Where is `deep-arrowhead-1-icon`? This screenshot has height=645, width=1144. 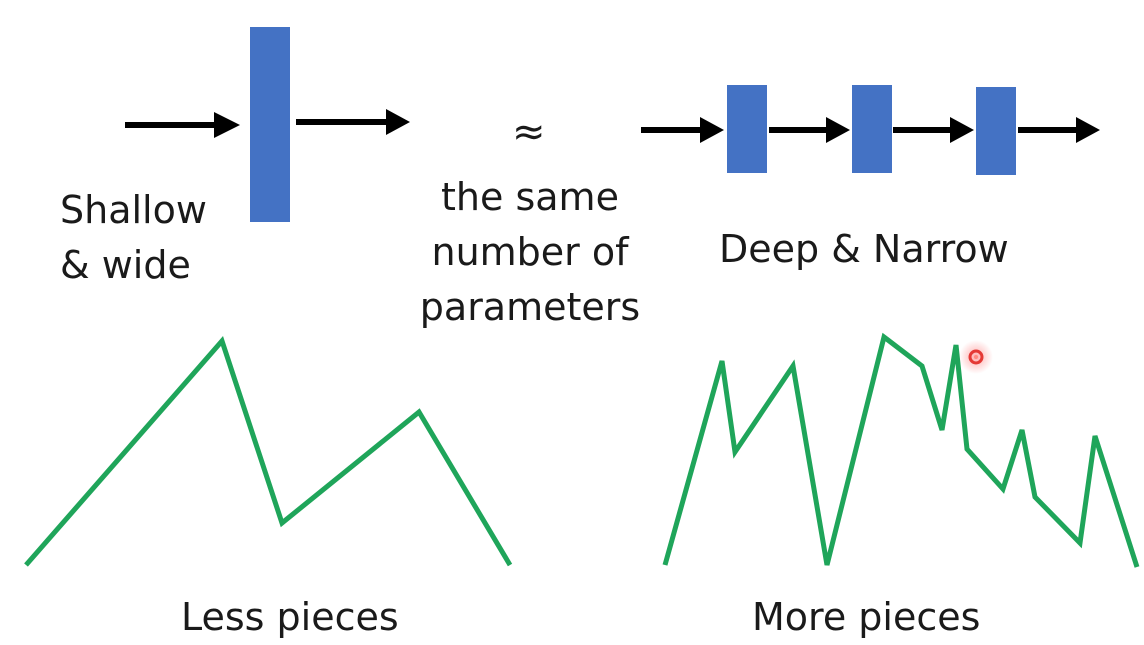
deep-arrowhead-1-icon is located at coordinates (712, 130).